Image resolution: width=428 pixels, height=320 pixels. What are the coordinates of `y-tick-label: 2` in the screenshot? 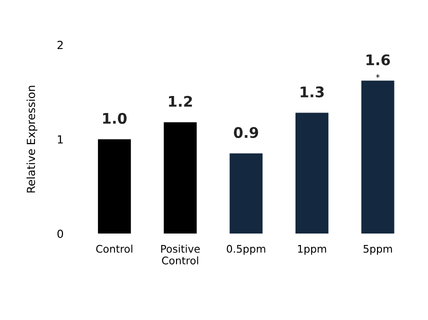 It's located at (60, 45).